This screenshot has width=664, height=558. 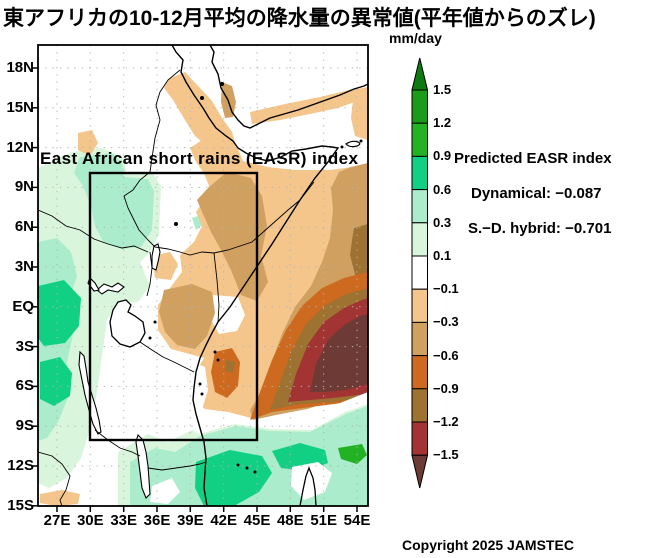 What do you see at coordinates (442, 222) in the screenshot?
I see `colorbar-boundary-label: 0.3` at bounding box center [442, 222].